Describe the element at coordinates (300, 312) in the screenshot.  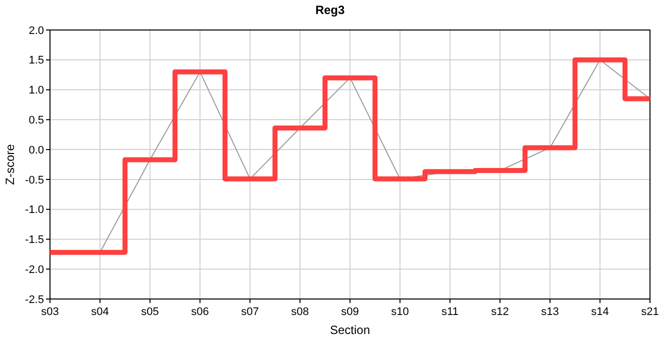
I see `x-tick-label: s08` at that location.